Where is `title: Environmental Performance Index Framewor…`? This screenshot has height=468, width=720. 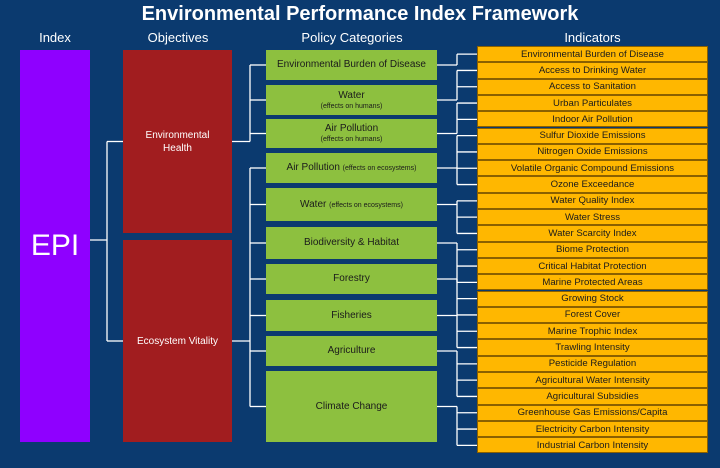
title: Environmental Performance Index Framewor… is located at coordinates (360, 14).